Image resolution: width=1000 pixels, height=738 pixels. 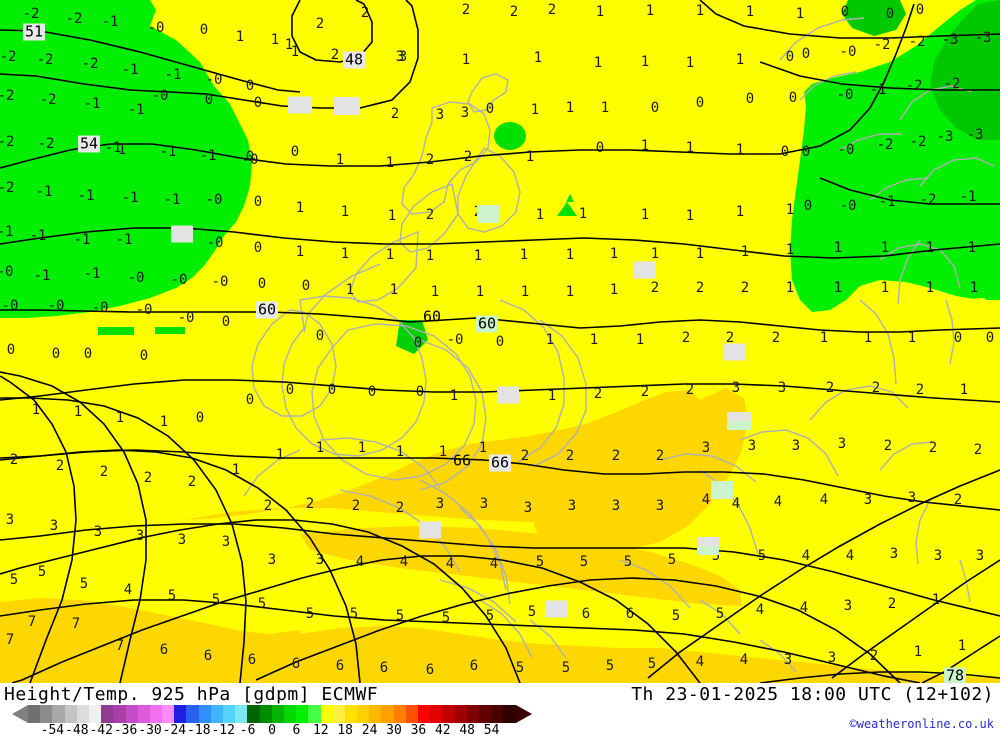 What do you see at coordinates (442, 730) in the screenshot?
I see `scale-tick-label: 42` at bounding box center [442, 730].